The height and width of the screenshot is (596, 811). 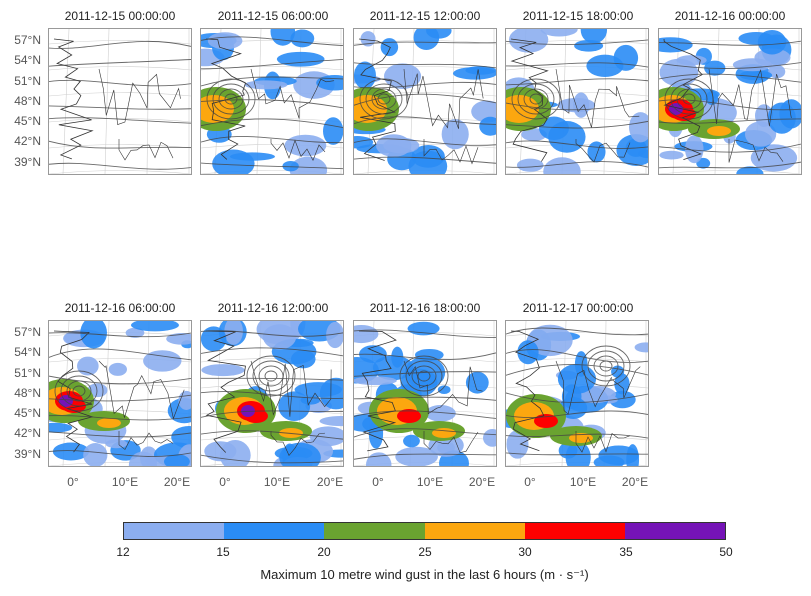 I want to click on panel-title: 2011-12-15 00:00:00, so click(x=120, y=16).